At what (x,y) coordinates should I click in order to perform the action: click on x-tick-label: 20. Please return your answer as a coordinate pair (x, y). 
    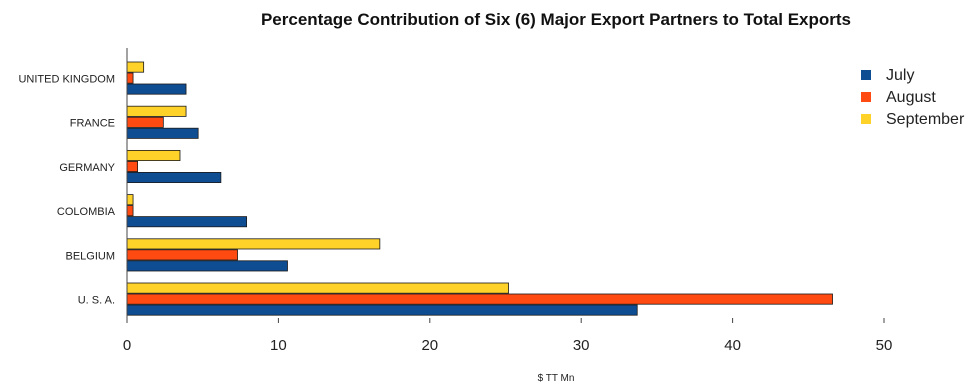
    Looking at the image, I should click on (429, 345).